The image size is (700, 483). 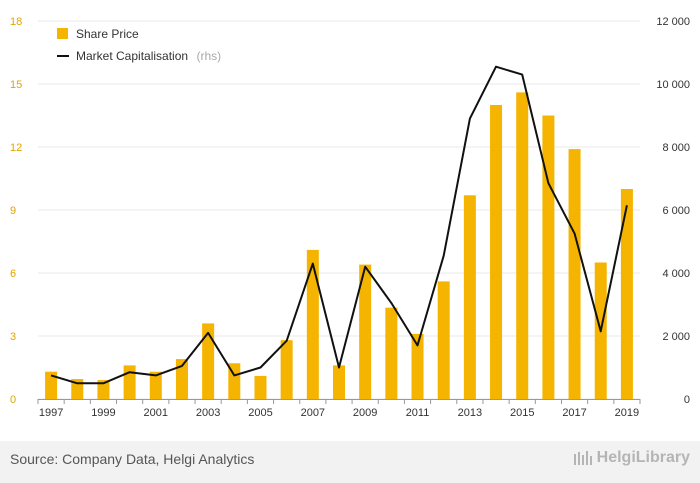 I want to click on left-tick-label: 15, so click(x=16, y=85).